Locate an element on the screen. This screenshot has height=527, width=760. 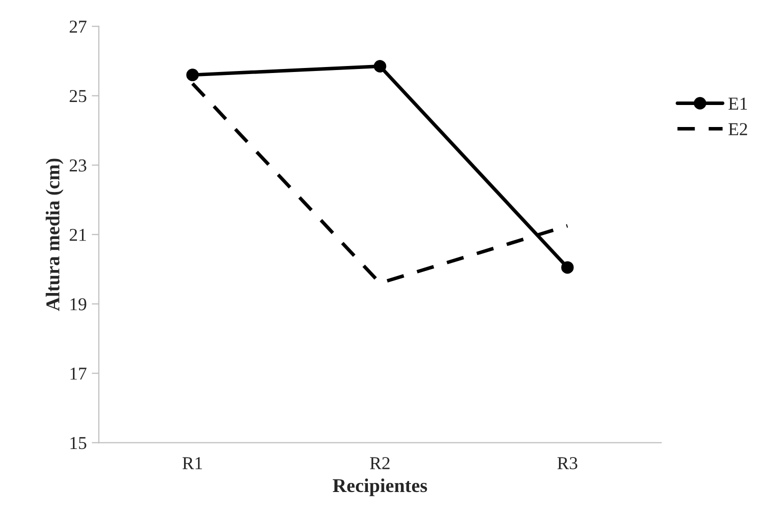
x-tick-label: R2 is located at coordinates (380, 463).